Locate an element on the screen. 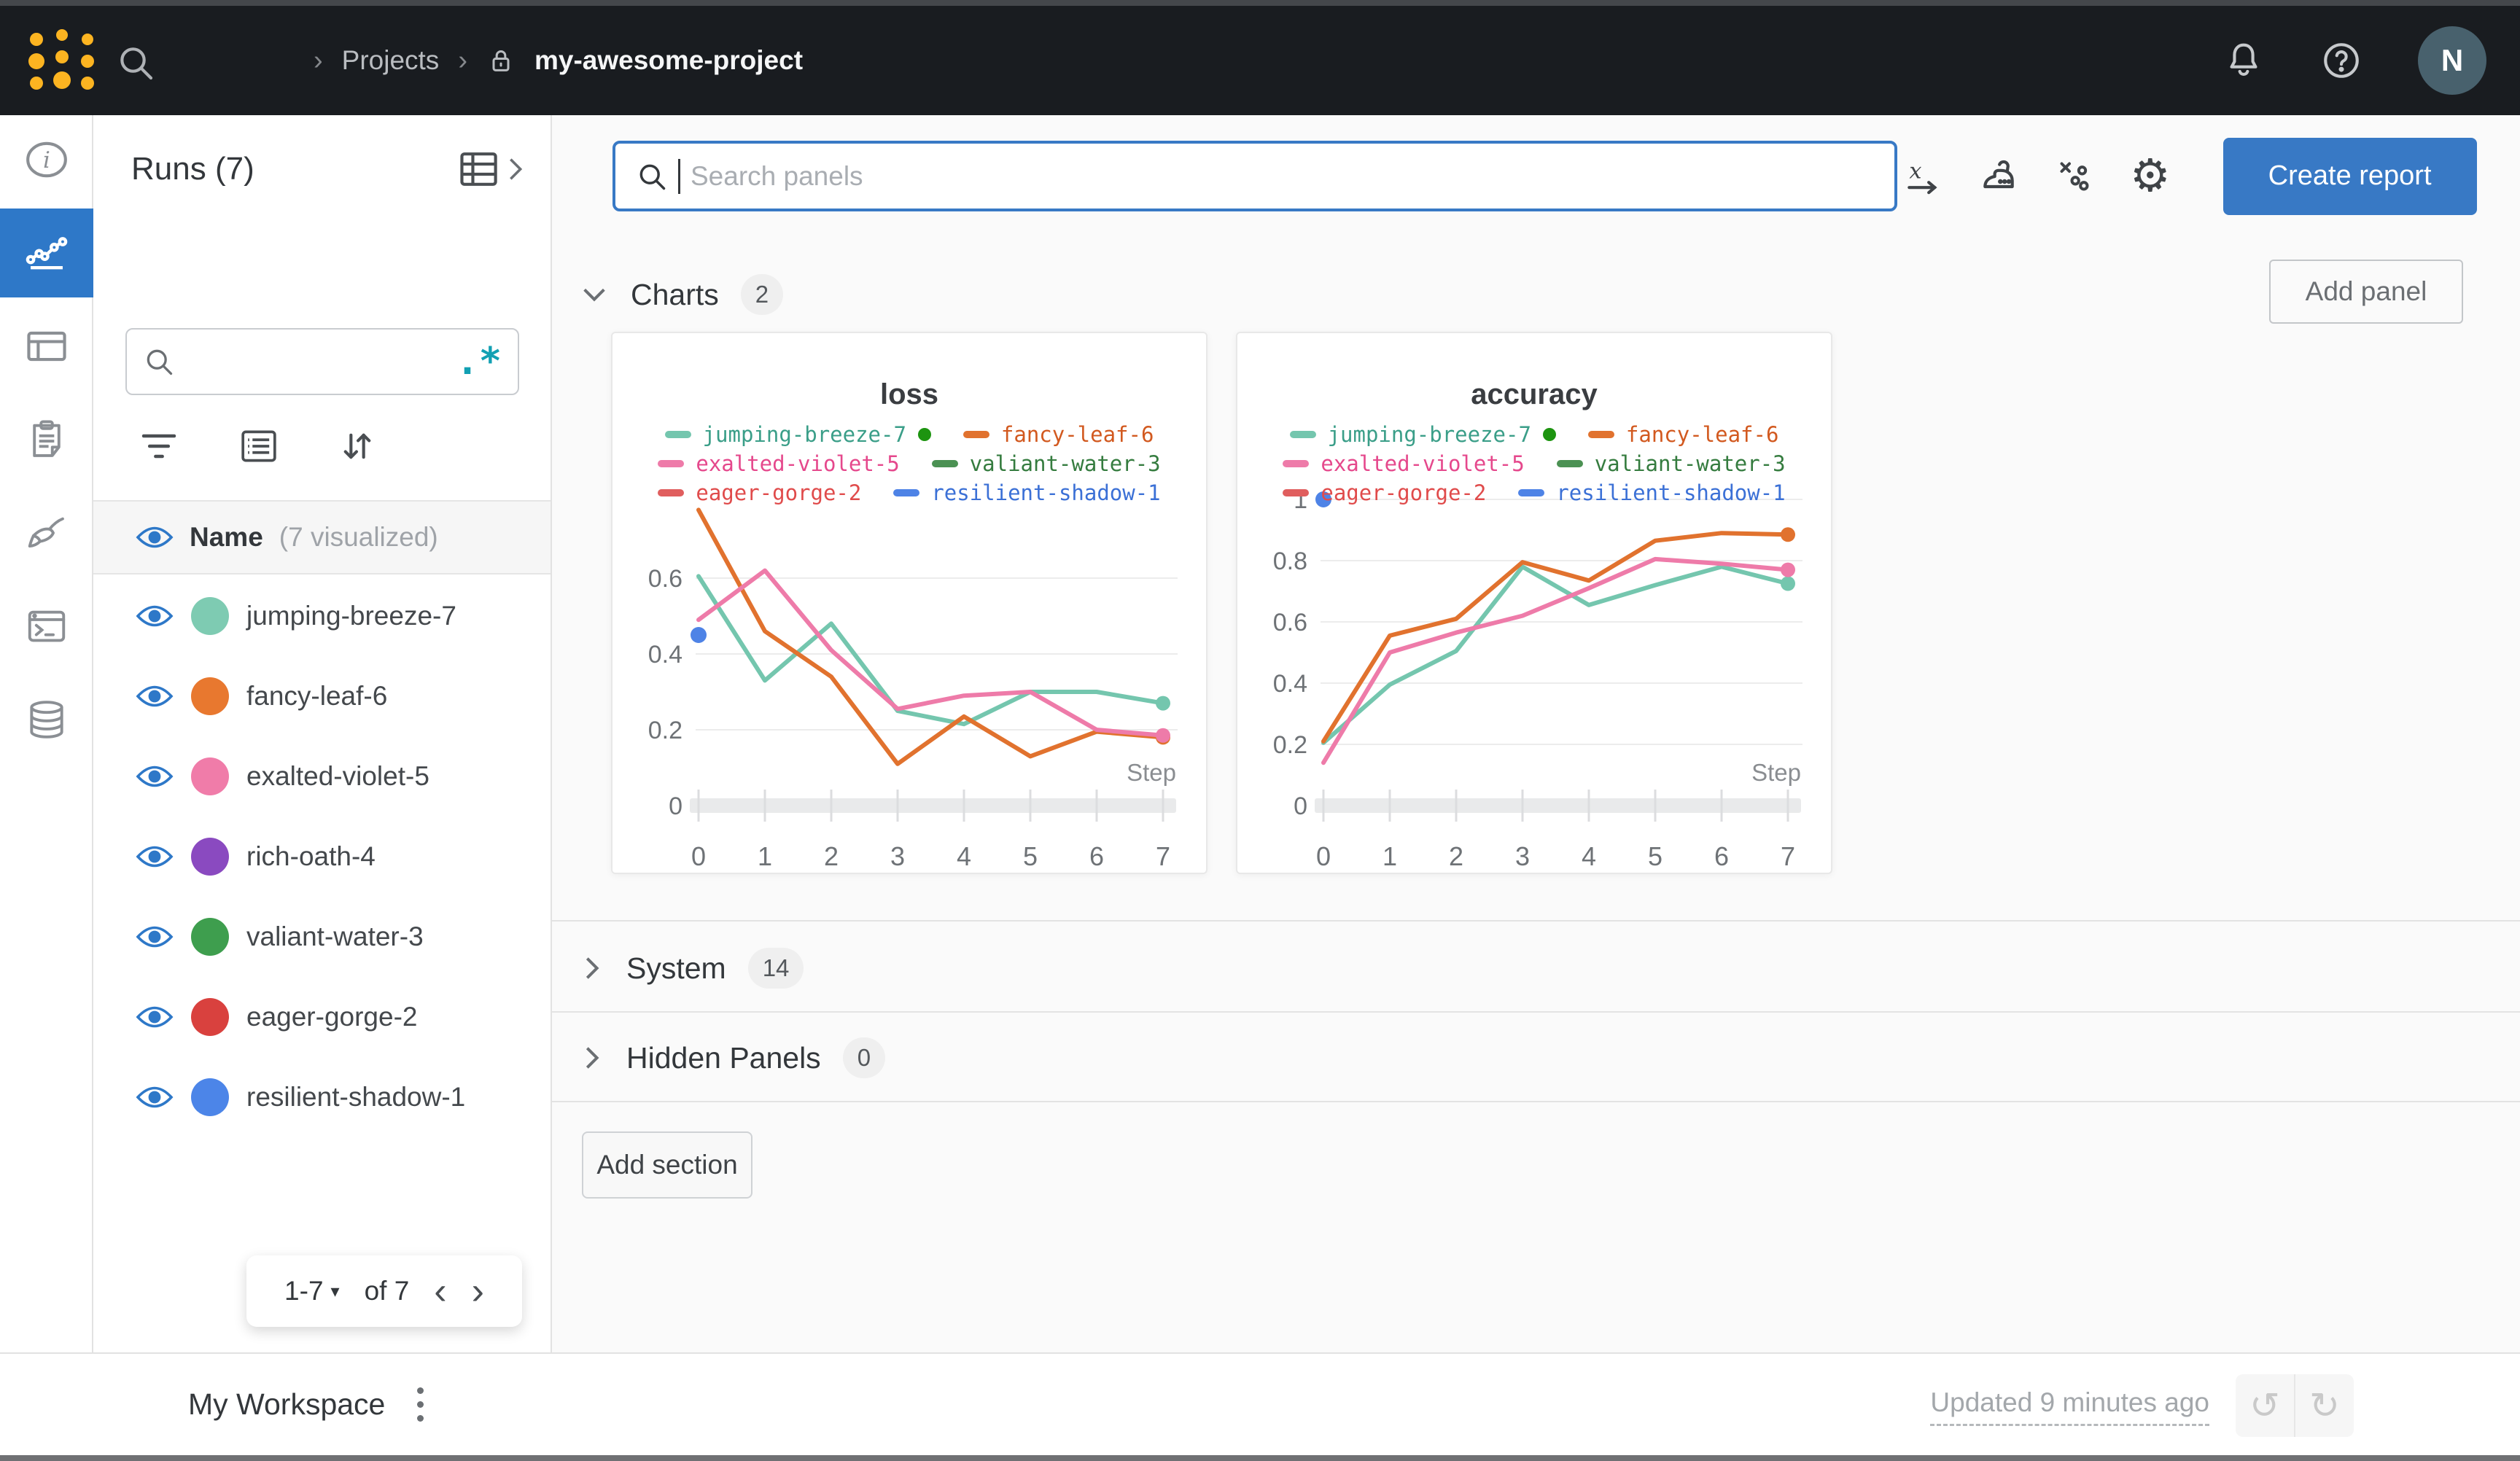 The image size is (2520, 1461). run-search-input is located at coordinates (315, 361).